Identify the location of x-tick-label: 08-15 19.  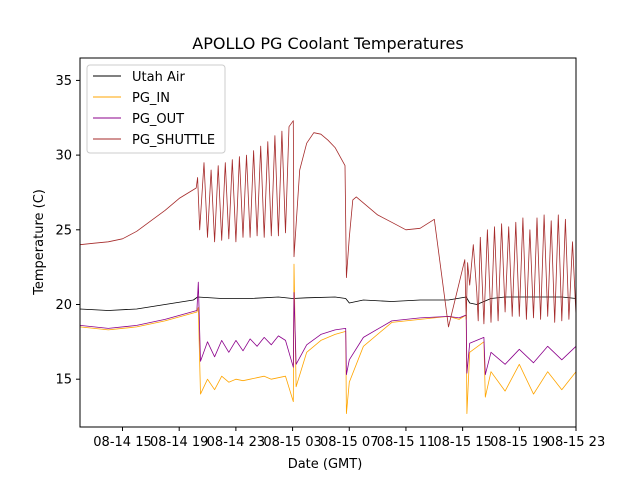
(519, 442).